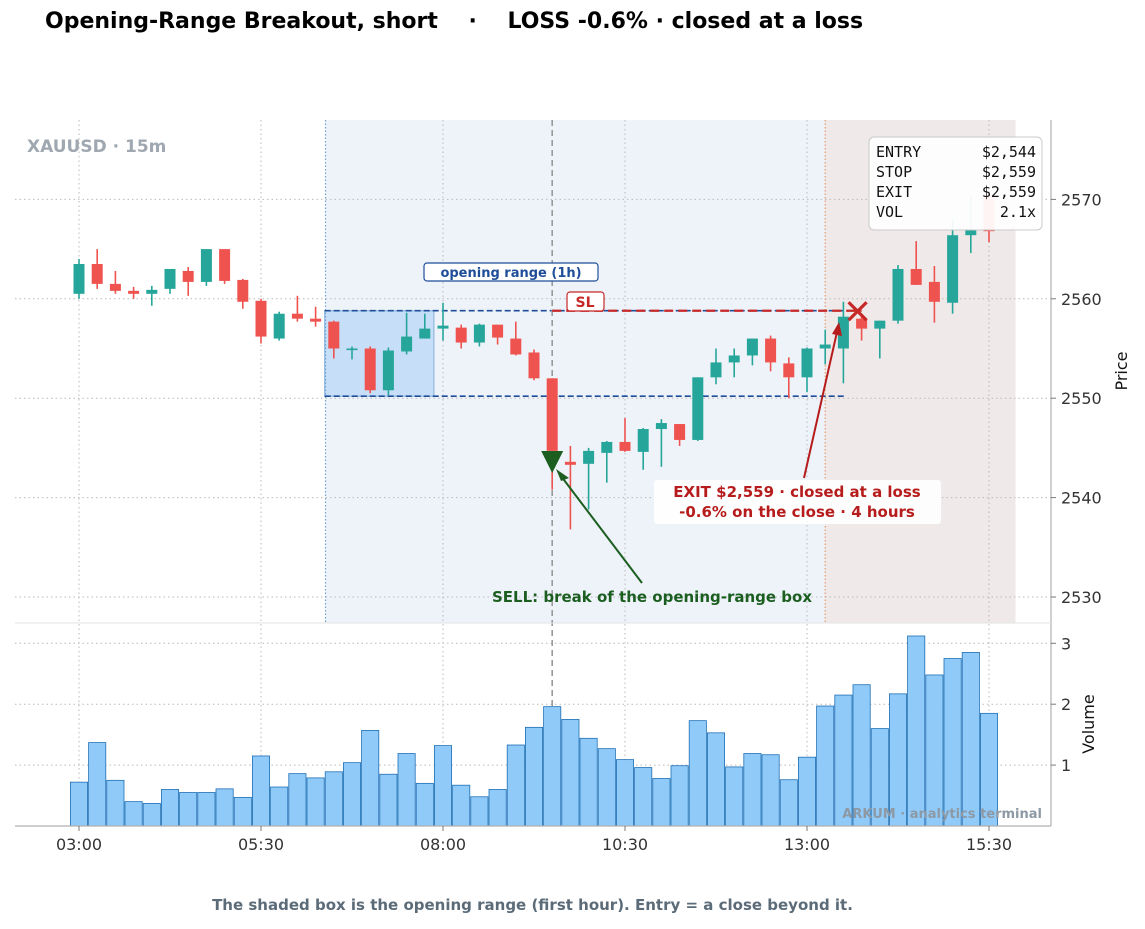 The image size is (1145, 929). What do you see at coordinates (1088, 724) in the screenshot?
I see `volume-axis-label: Volume` at bounding box center [1088, 724].